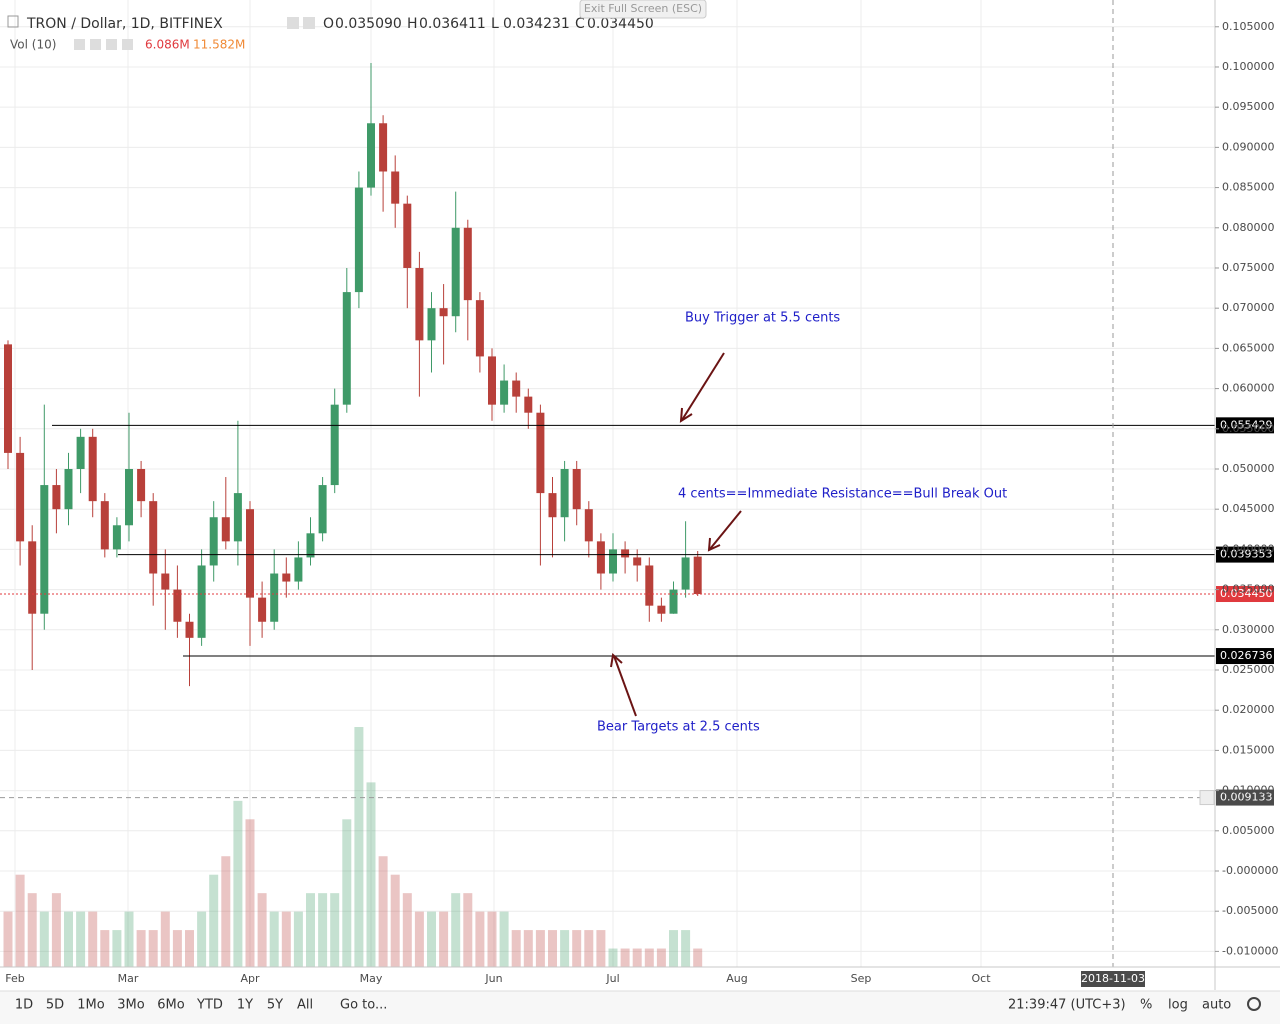 Image resolution: width=1280 pixels, height=1024 pixels. What do you see at coordinates (1248, 468) in the screenshot?
I see `y-tick-label: 0.050000` at bounding box center [1248, 468].